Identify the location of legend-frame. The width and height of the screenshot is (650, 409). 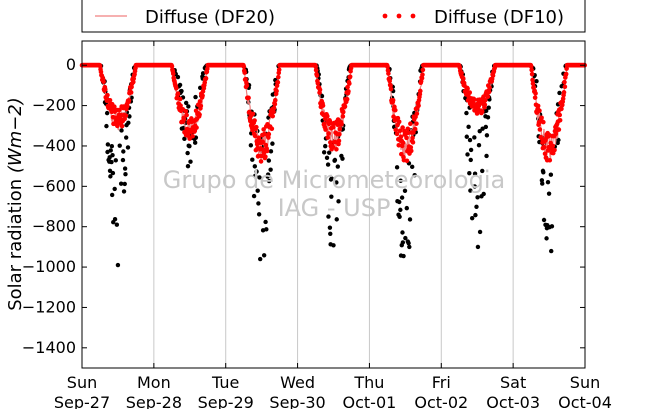
(333, 16).